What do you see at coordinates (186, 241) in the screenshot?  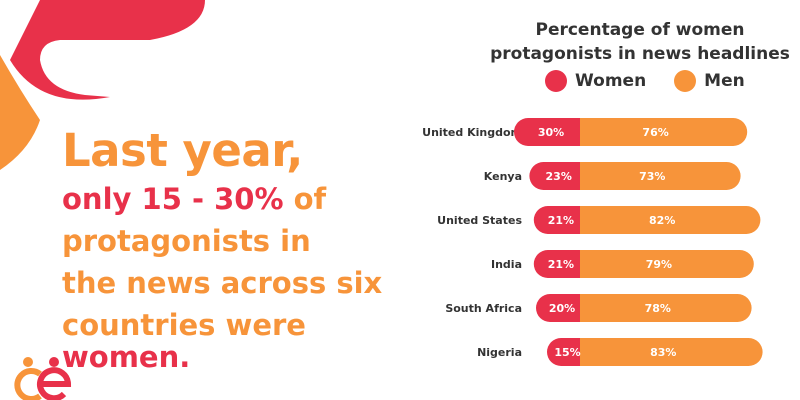 I see `headline-line-3: protagonists in` at bounding box center [186, 241].